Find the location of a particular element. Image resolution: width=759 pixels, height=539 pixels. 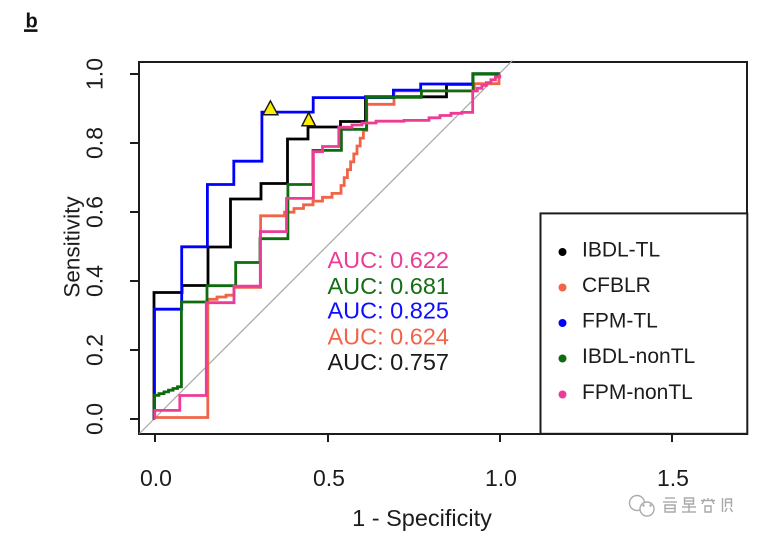

svg-text: Sensitivity is located at coordinates (72, 247).